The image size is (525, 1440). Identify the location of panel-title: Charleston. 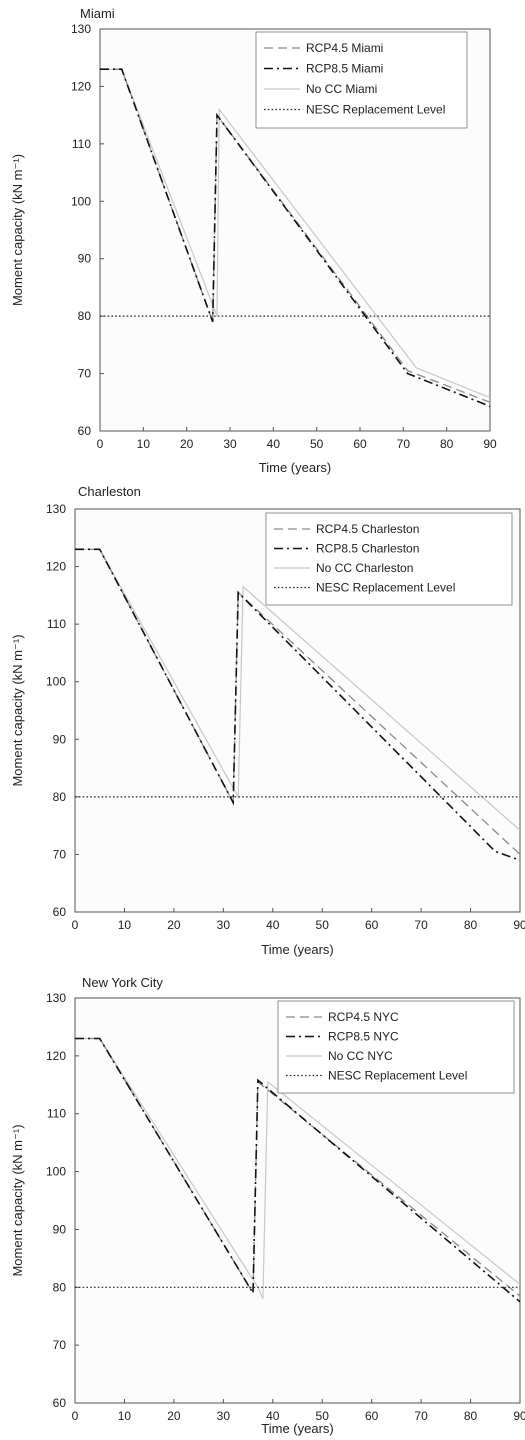
(109, 491).